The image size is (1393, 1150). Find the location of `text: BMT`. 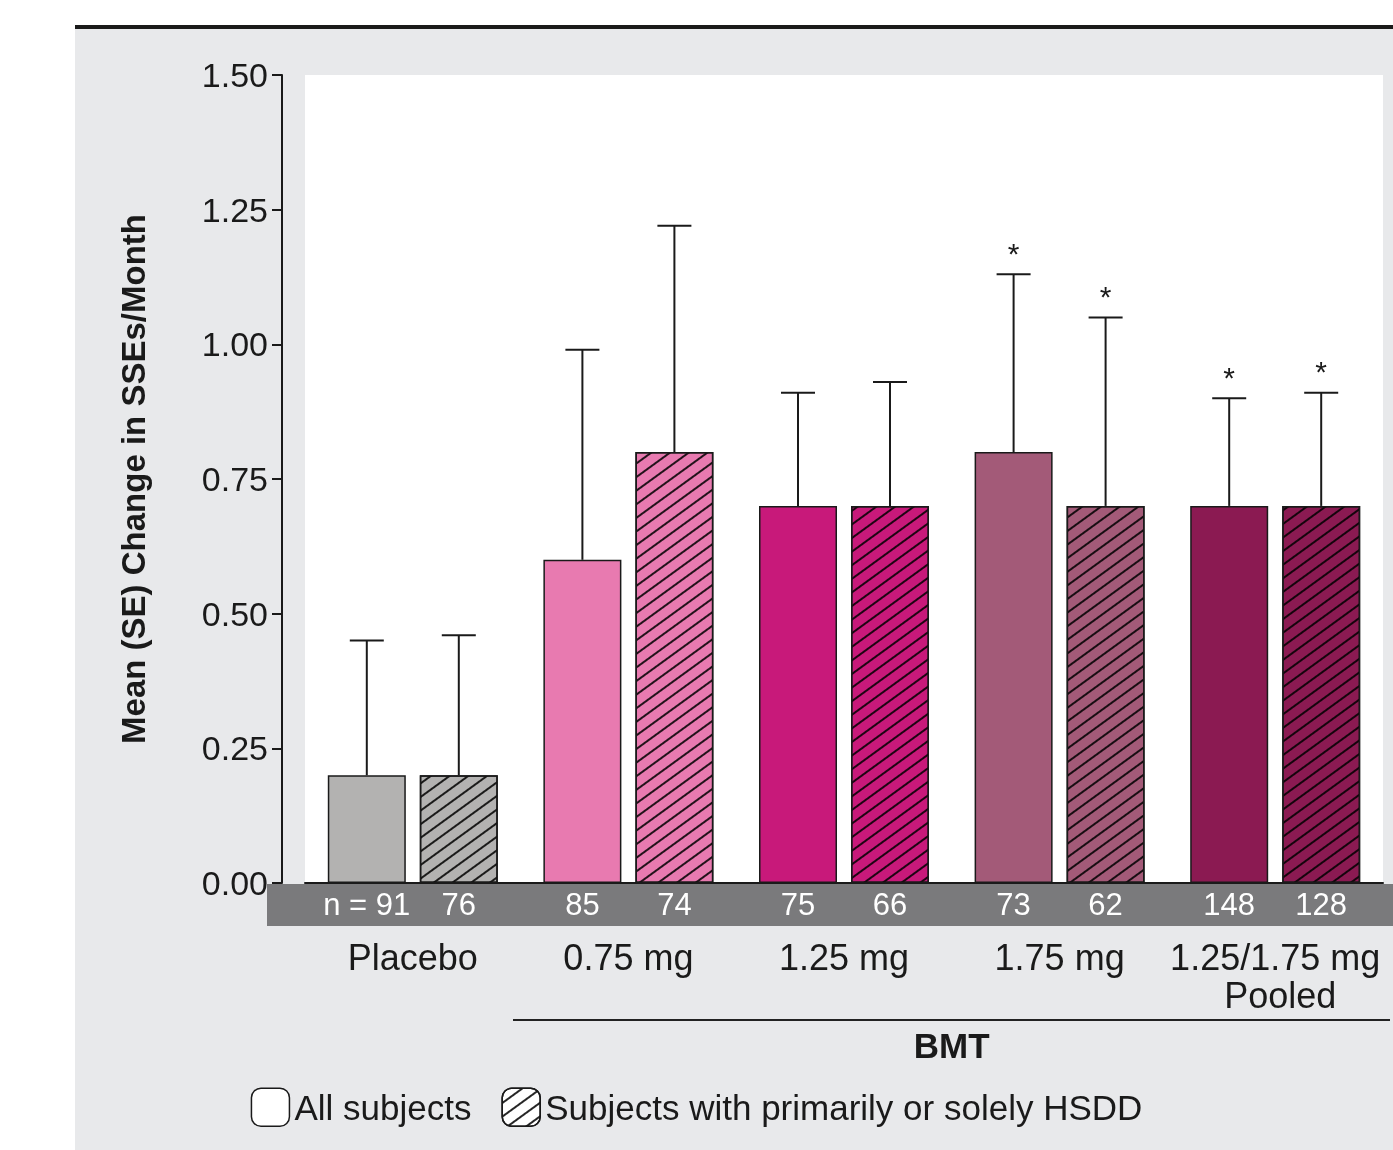

text: BMT is located at coordinates (951, 1045).